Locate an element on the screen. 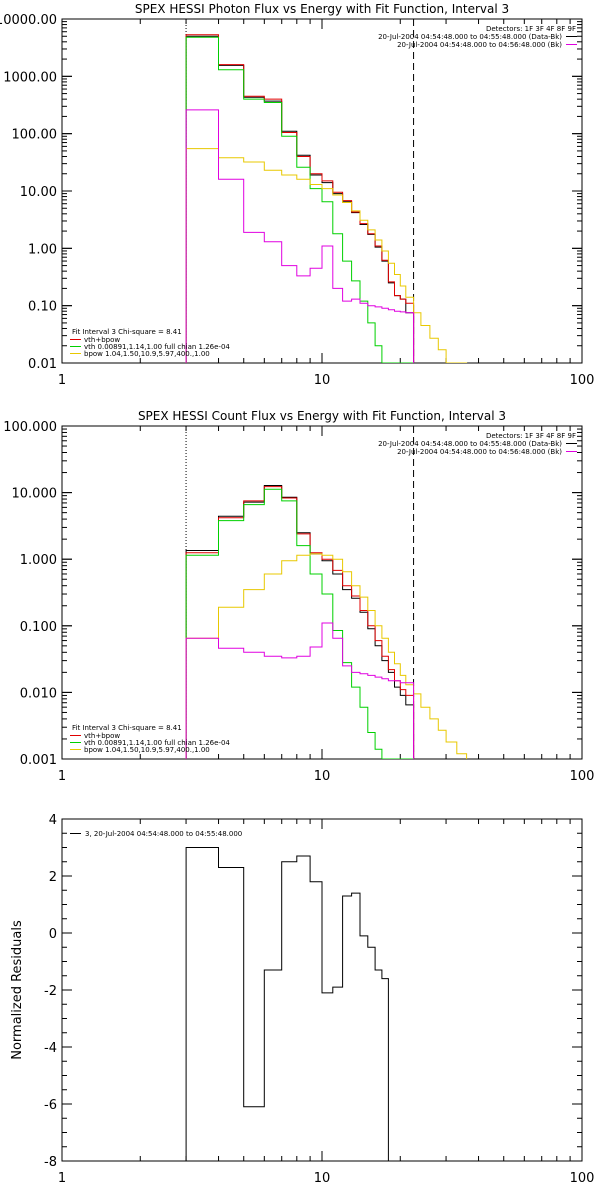 The height and width of the screenshot is (1200, 600). y-tick-label: 0.10 is located at coordinates (42, 307).